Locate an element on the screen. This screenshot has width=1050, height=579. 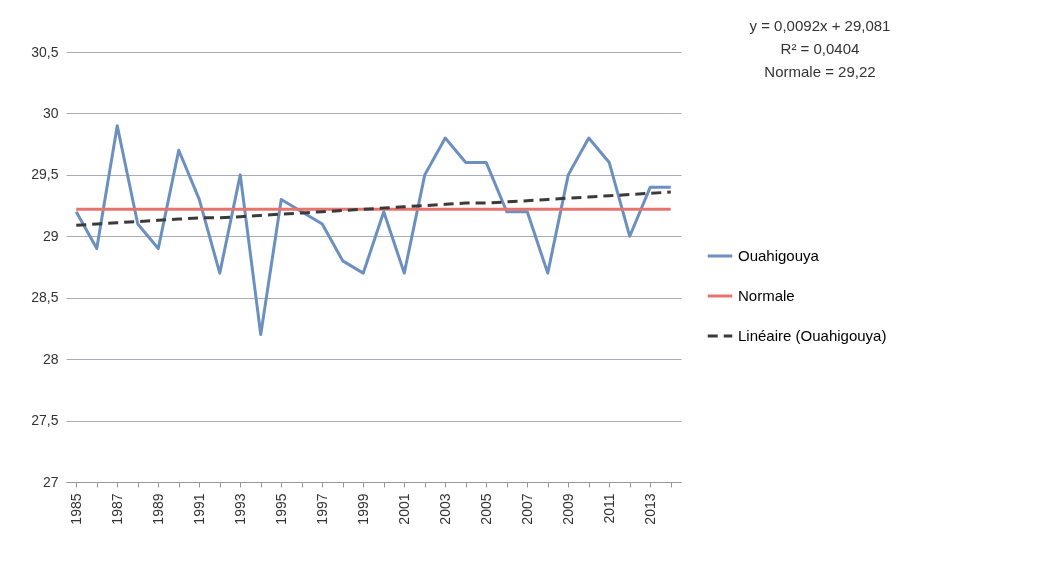
legend-label: Normale is located at coordinates (766, 295).